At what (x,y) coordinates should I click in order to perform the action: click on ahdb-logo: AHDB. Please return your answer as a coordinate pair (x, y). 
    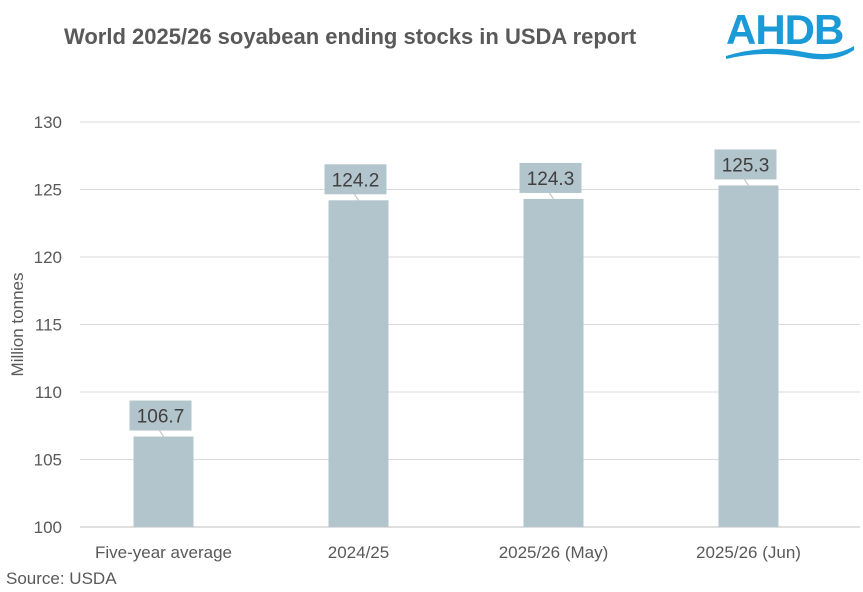
    Looking at the image, I should click on (790, 33).